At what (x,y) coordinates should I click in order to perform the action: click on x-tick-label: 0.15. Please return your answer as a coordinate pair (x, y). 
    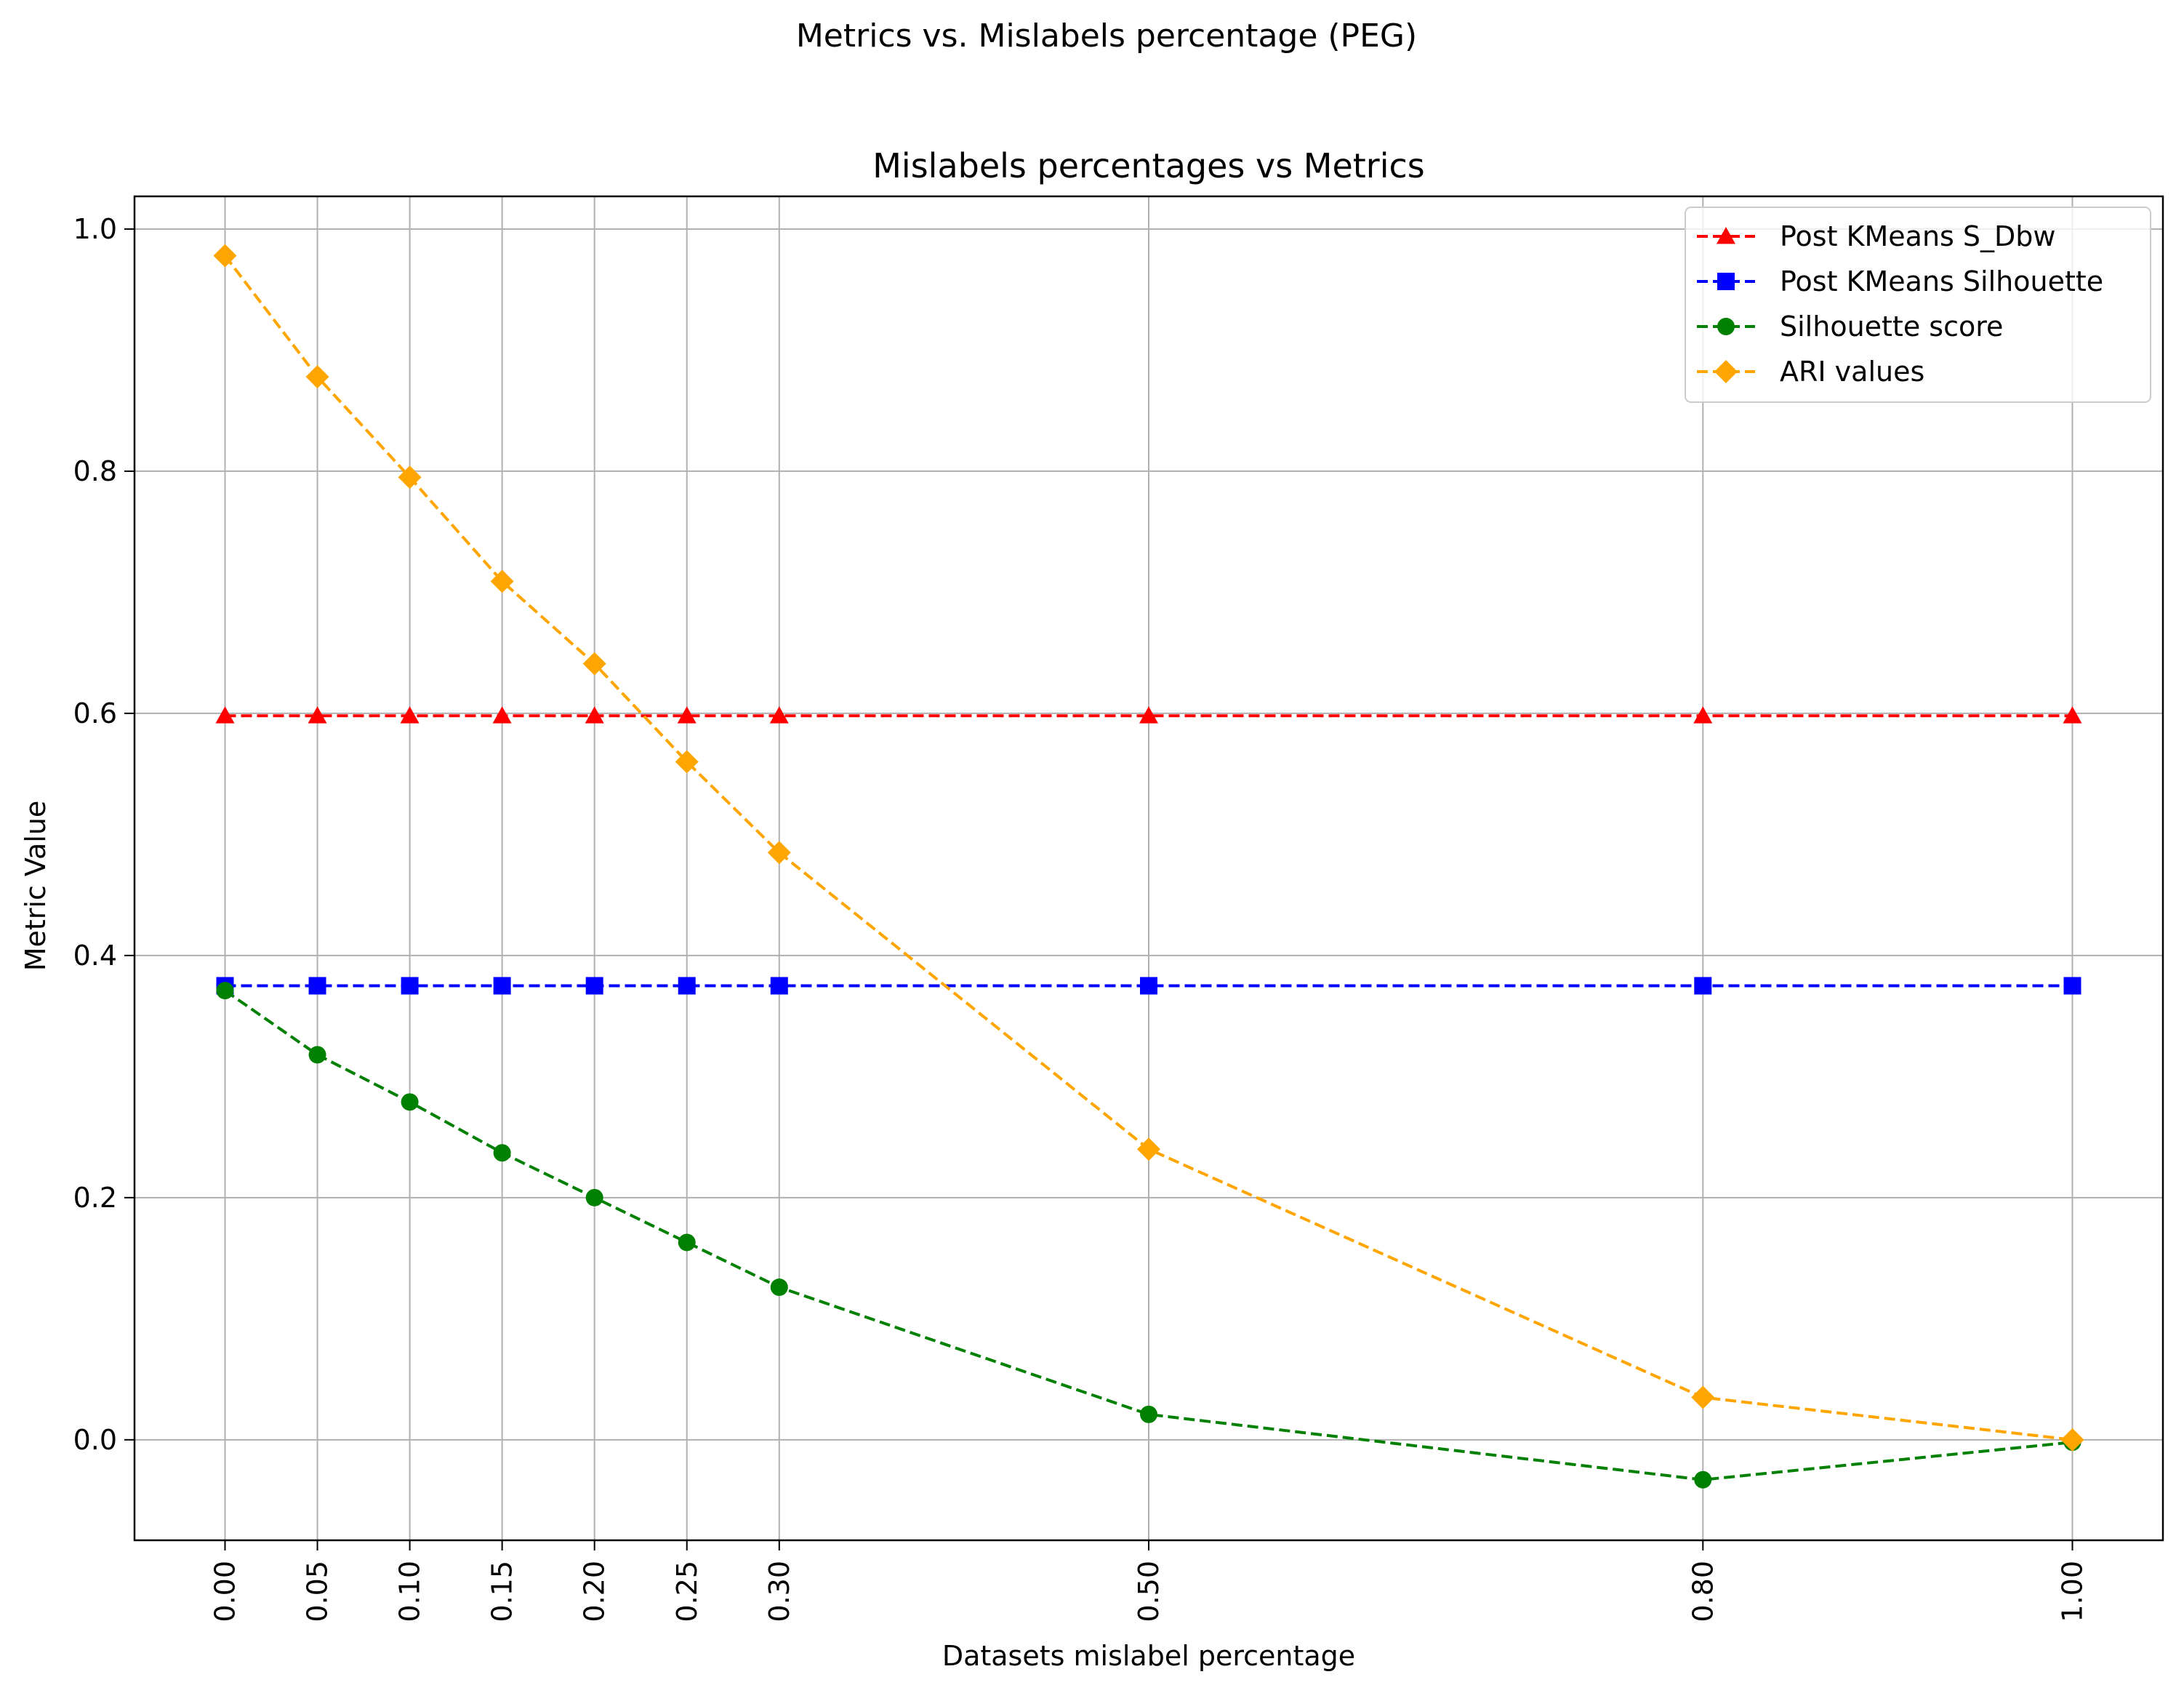
    Looking at the image, I should click on (502, 1591).